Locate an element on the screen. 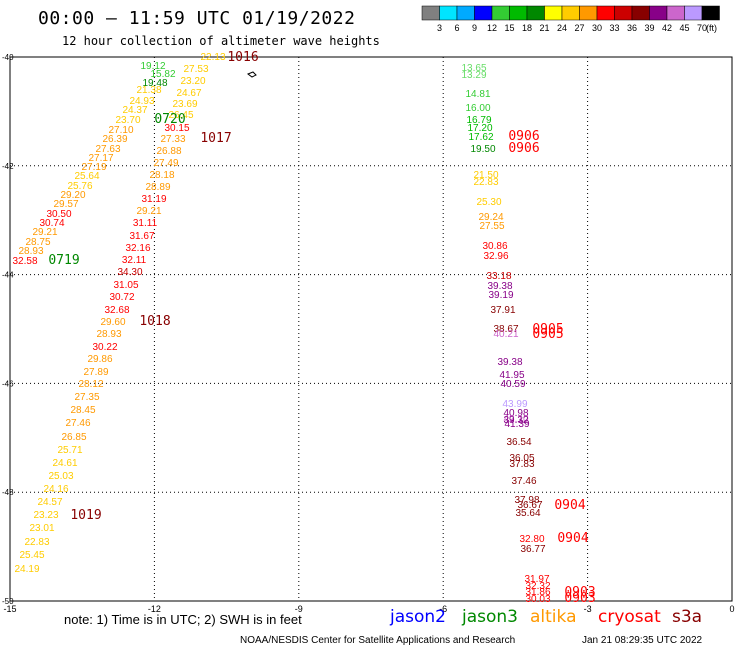  wave-height-label: 29.57 is located at coordinates (65, 204).